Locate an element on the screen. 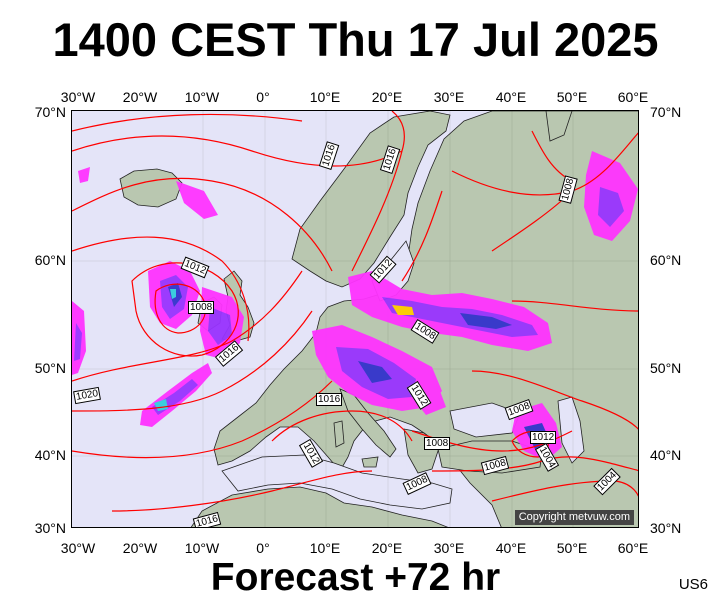  lon-label-bottom: 20°W is located at coordinates (140, 548).